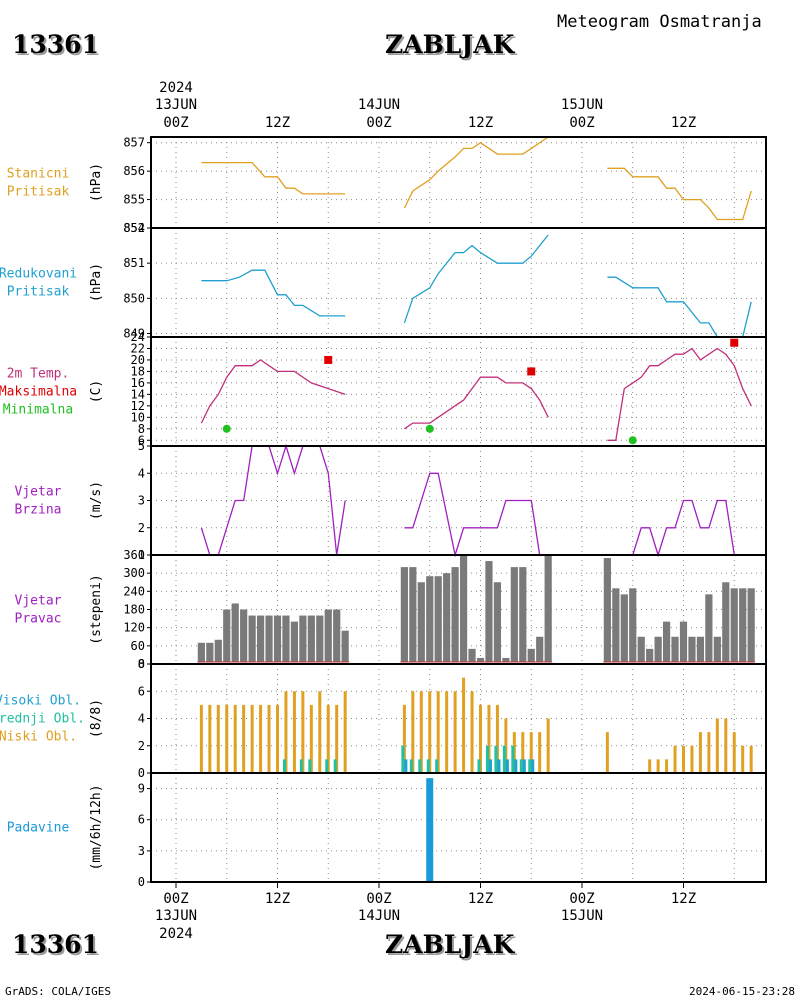  Describe the element at coordinates (138, 417) in the screenshot. I see `temperature-ytick-label: 10` at that location.